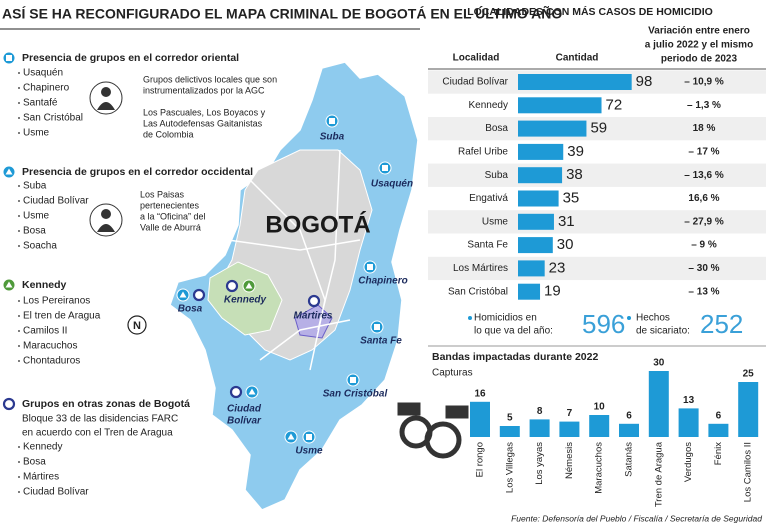  I want to click on category-label: Satanás, so click(629, 459).